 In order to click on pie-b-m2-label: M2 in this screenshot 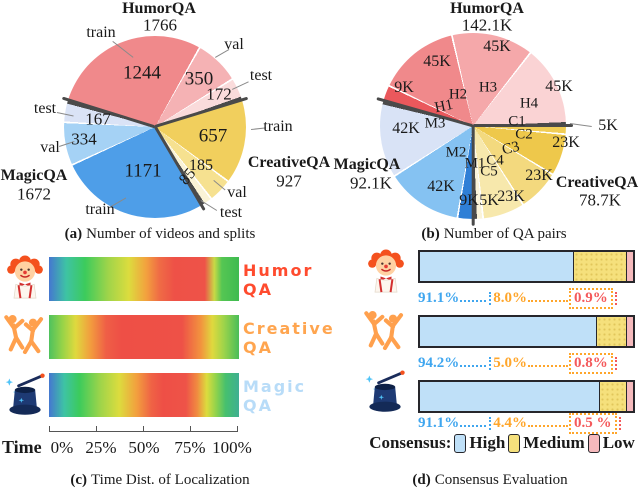, I will do `click(456, 152)`.